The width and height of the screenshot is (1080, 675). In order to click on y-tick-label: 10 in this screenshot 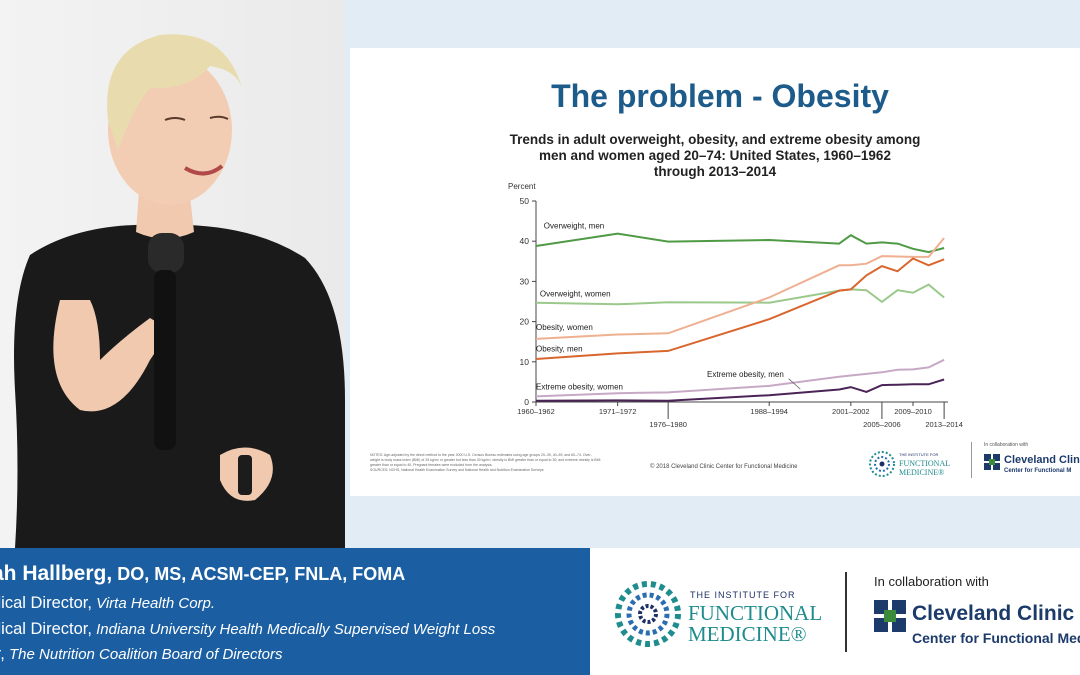, I will do `click(525, 362)`.